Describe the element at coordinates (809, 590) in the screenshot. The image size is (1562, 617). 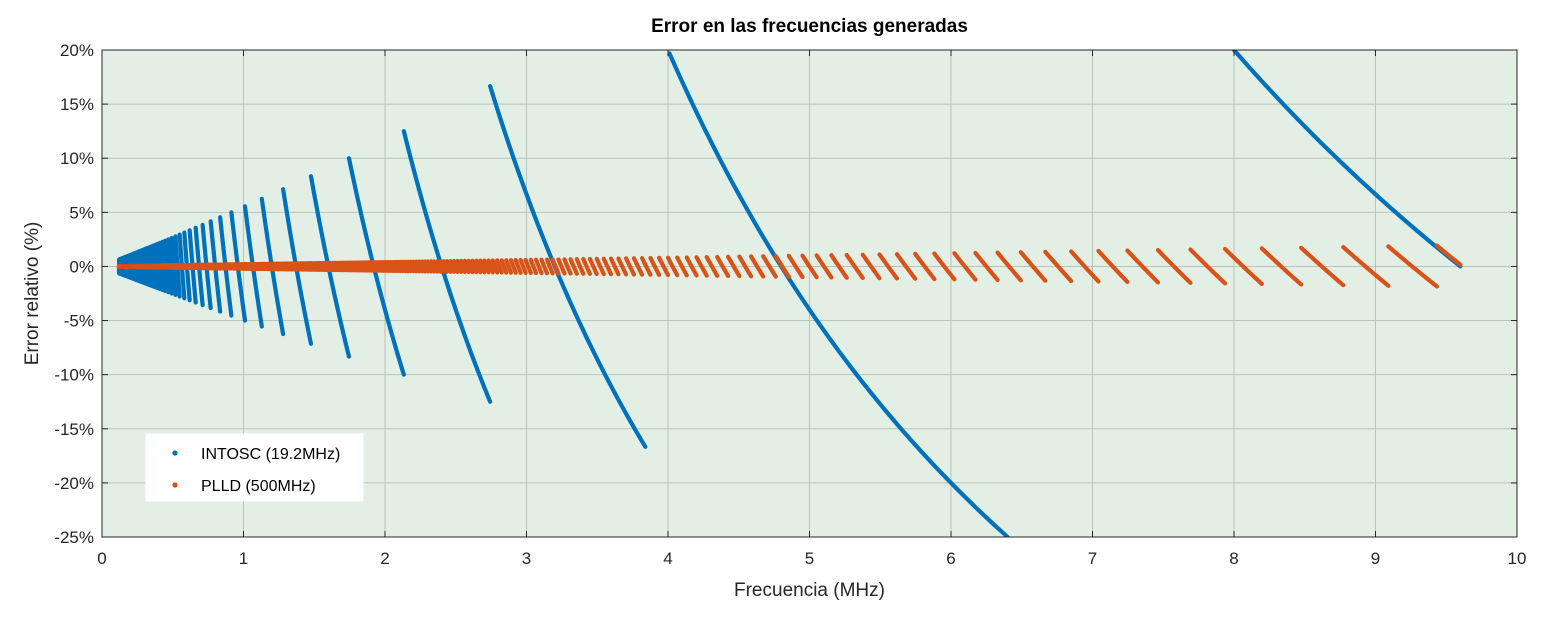
I see `x-axis-label: Frecuencia (MHz)` at that location.